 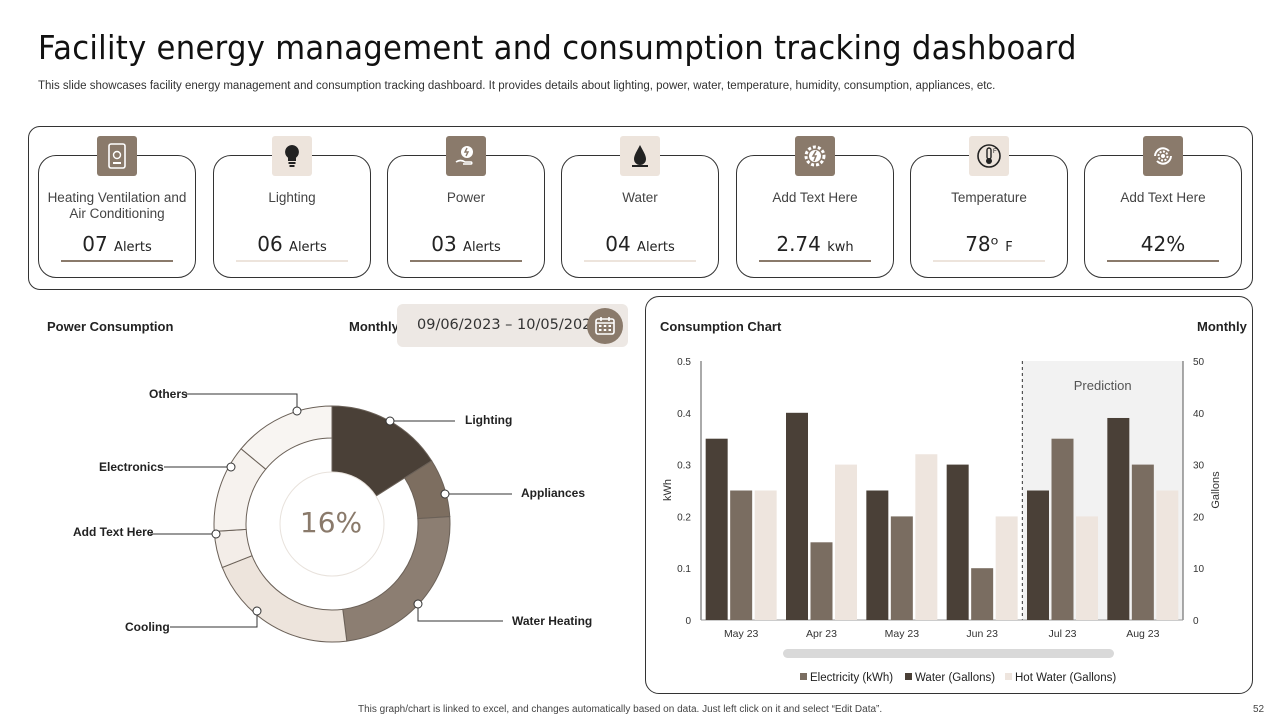 What do you see at coordinates (553, 493) in the screenshot?
I see `donut-label: Appliances` at bounding box center [553, 493].